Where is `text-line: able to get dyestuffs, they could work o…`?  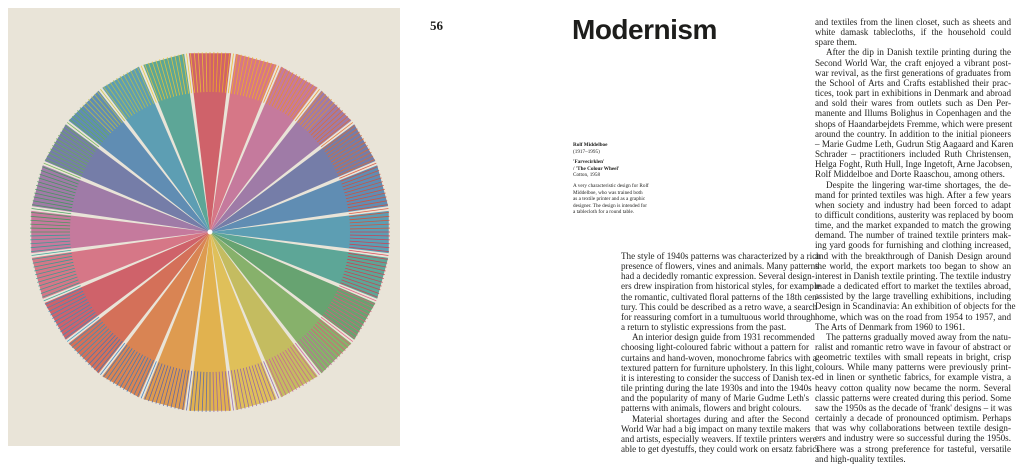
text-line: able to get dyestuffs, they could work o… is located at coordinates (720, 448).